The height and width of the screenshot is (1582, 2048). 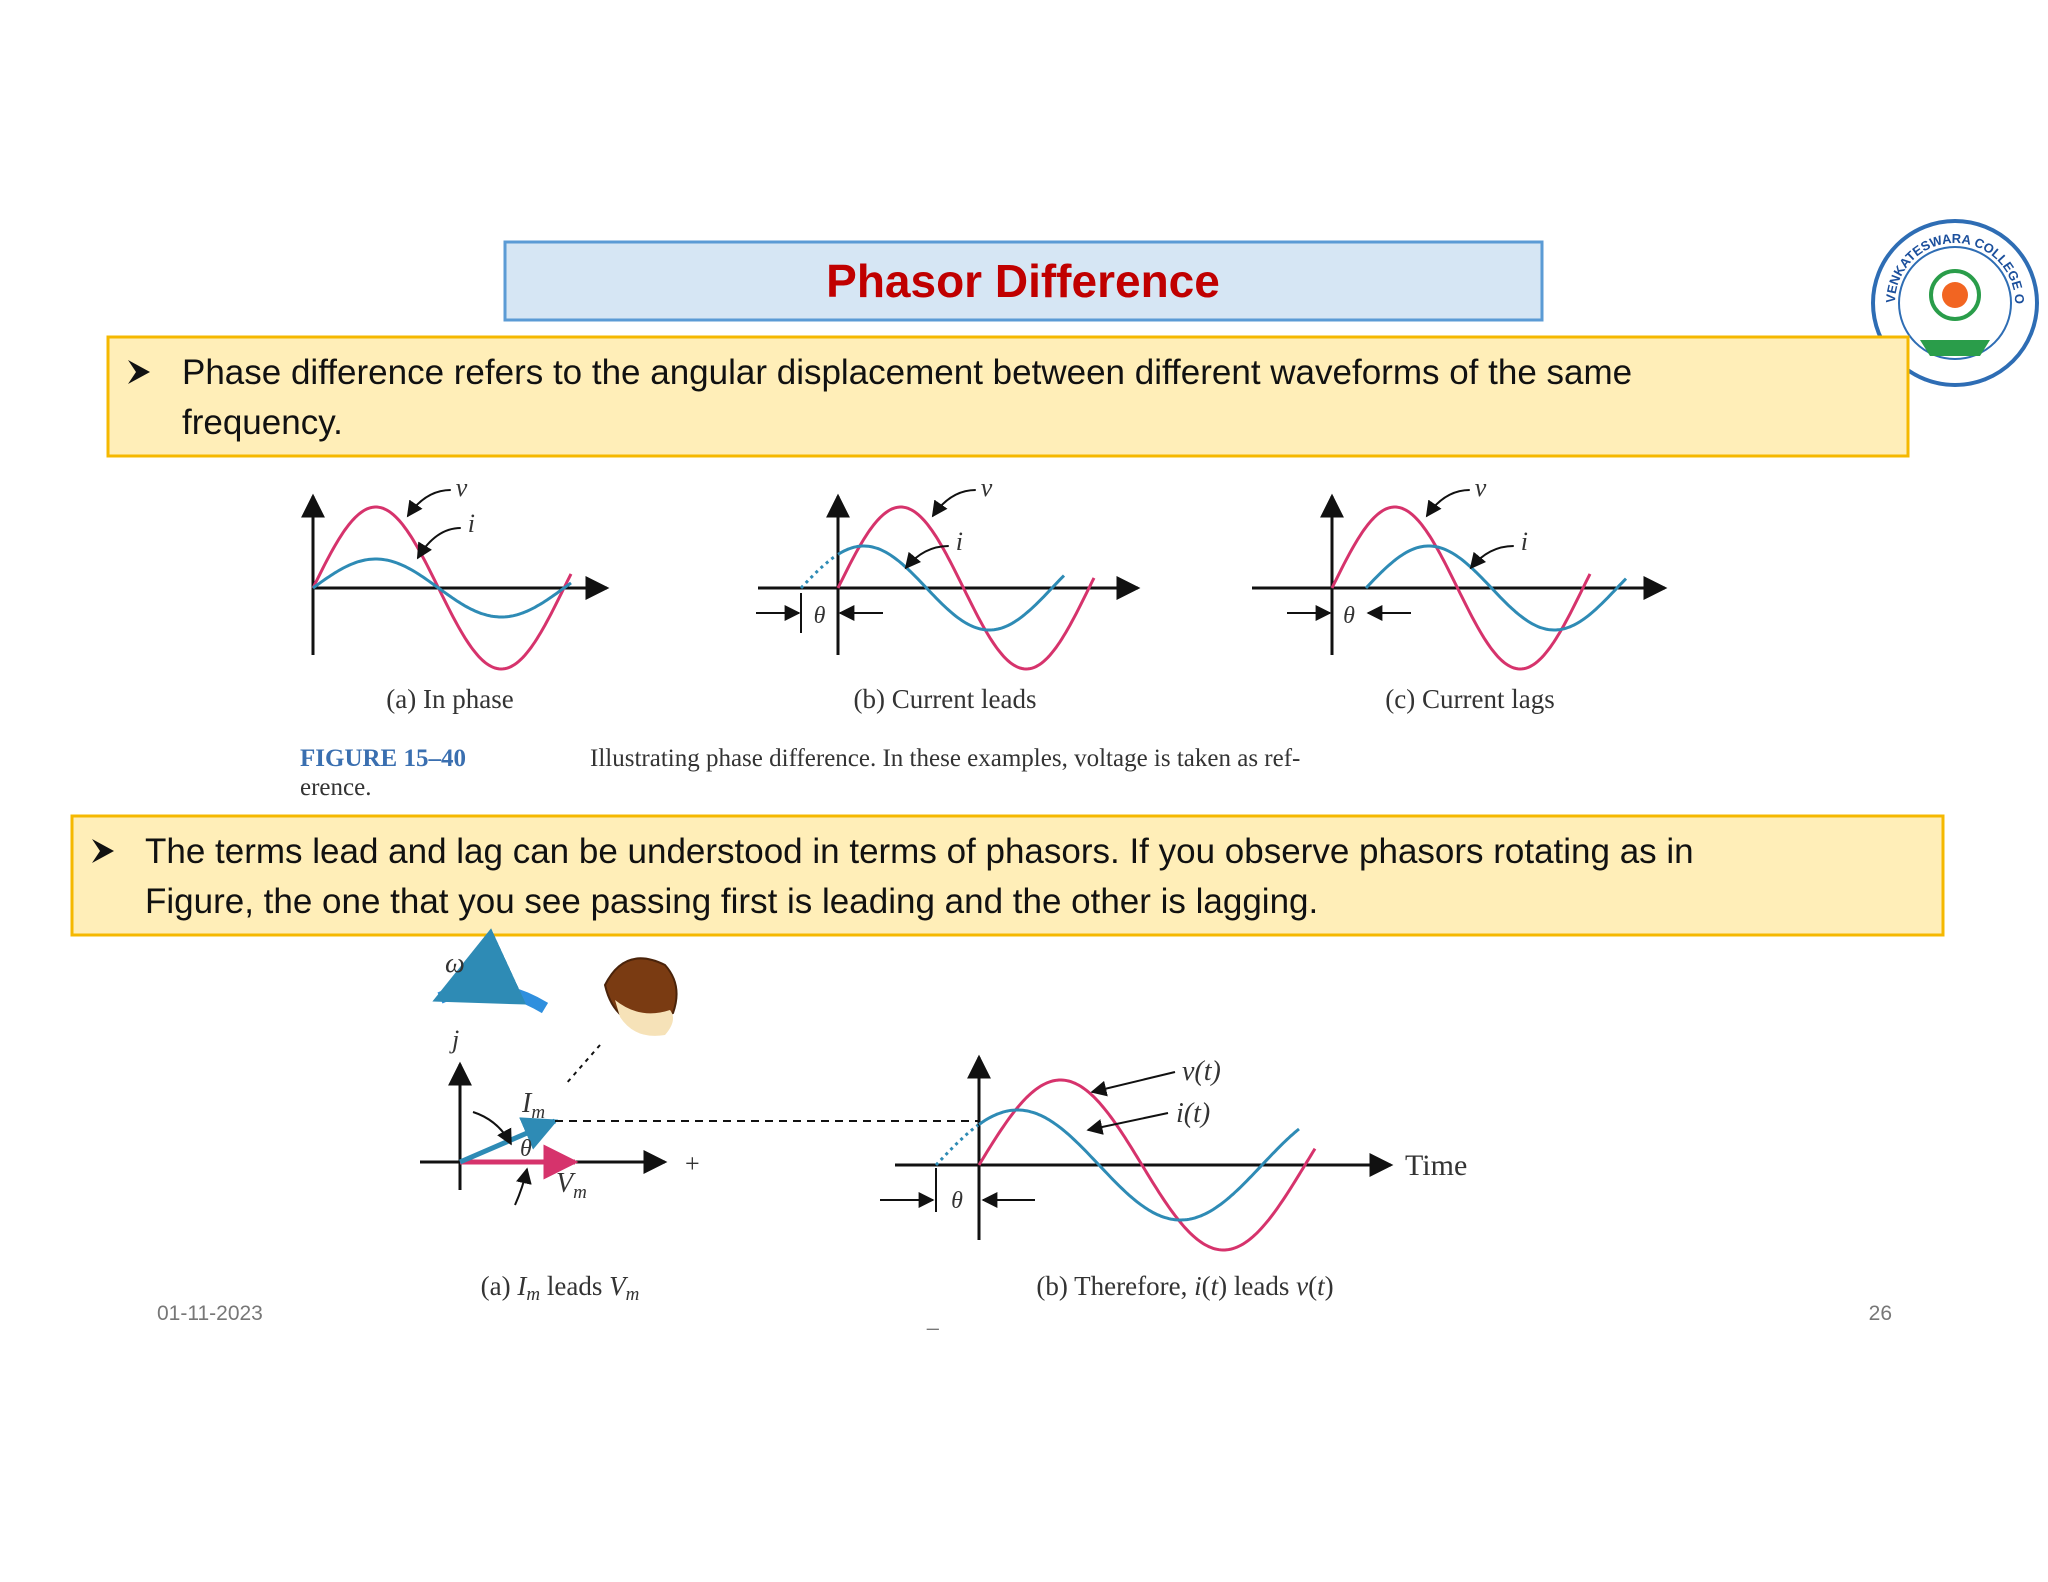 I want to click on caption-part: (b) Therefore,, so click(x=1115, y=1286).